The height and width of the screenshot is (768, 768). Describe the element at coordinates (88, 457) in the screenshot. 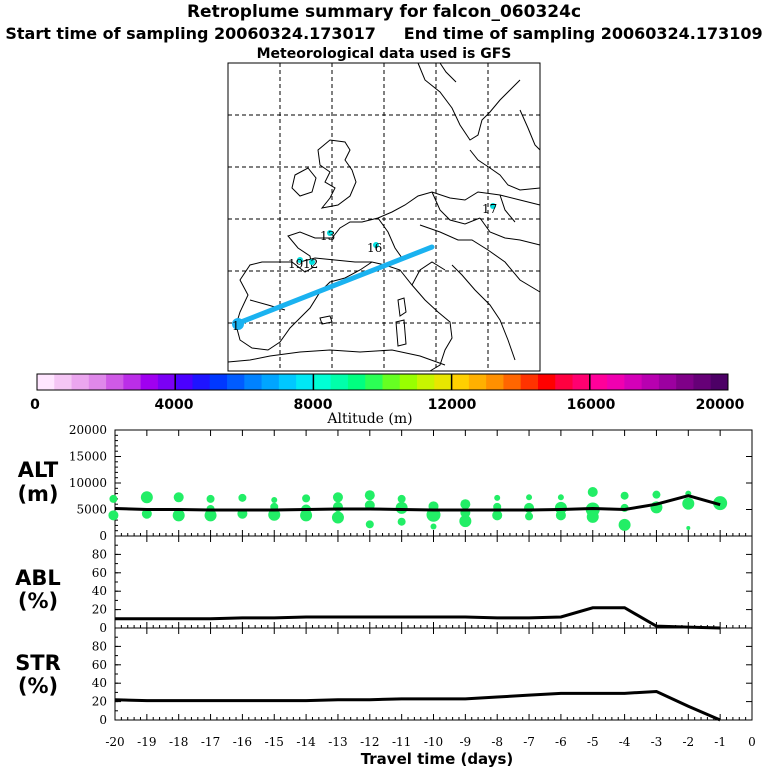

I see `y-tick-label: 15000` at that location.